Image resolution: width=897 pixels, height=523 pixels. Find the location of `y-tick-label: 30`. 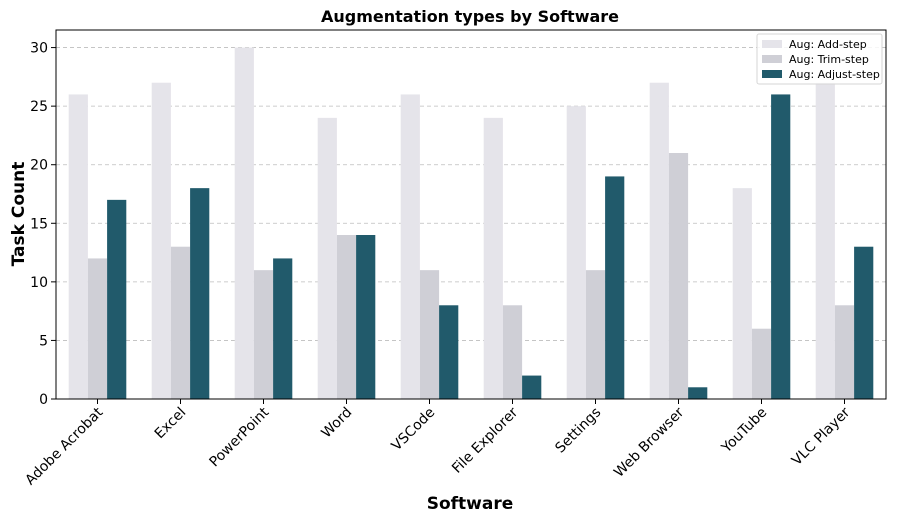

y-tick-label: 30 is located at coordinates (39, 49).